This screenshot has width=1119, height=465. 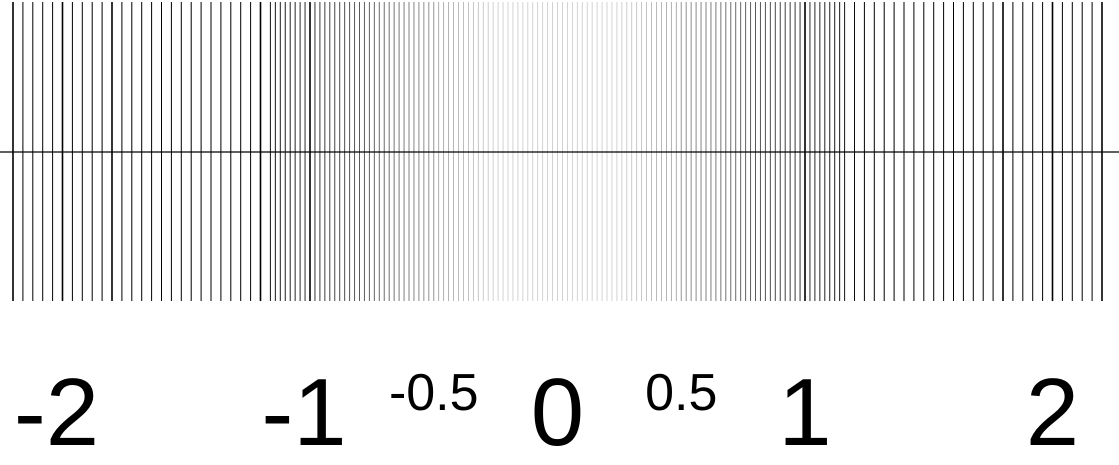 I want to click on label-1: 1, so click(x=804, y=412).